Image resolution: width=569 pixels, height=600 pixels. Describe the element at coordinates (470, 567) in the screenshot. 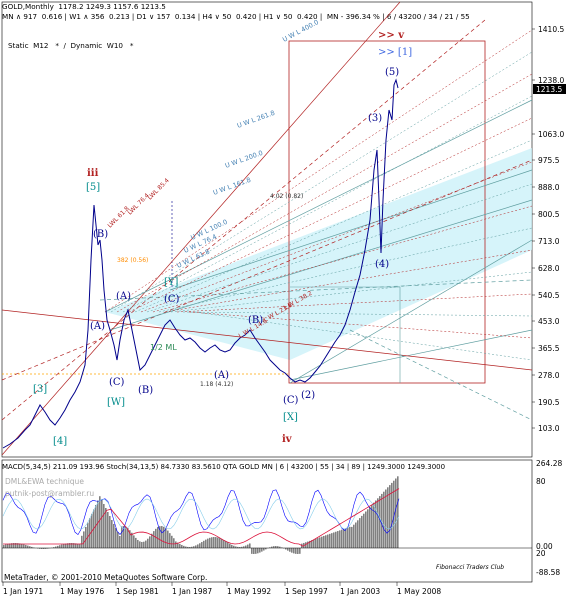

I see `club-label: Fibonacci Traders Club` at that location.